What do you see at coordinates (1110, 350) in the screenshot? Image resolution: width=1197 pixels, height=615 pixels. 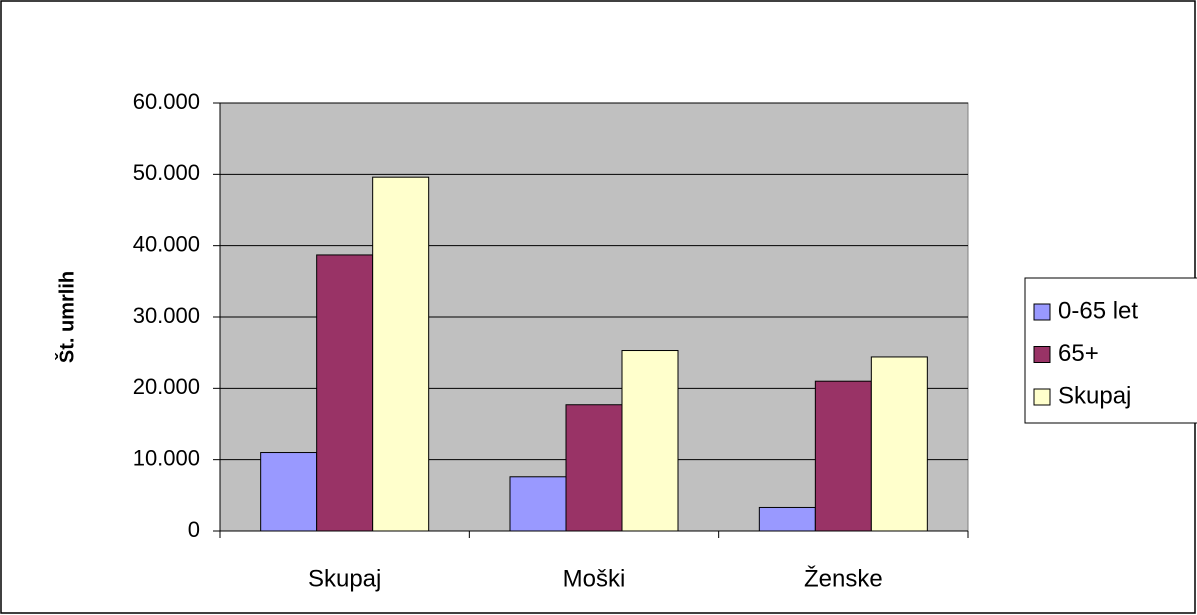 I see `legend-box` at bounding box center [1110, 350].